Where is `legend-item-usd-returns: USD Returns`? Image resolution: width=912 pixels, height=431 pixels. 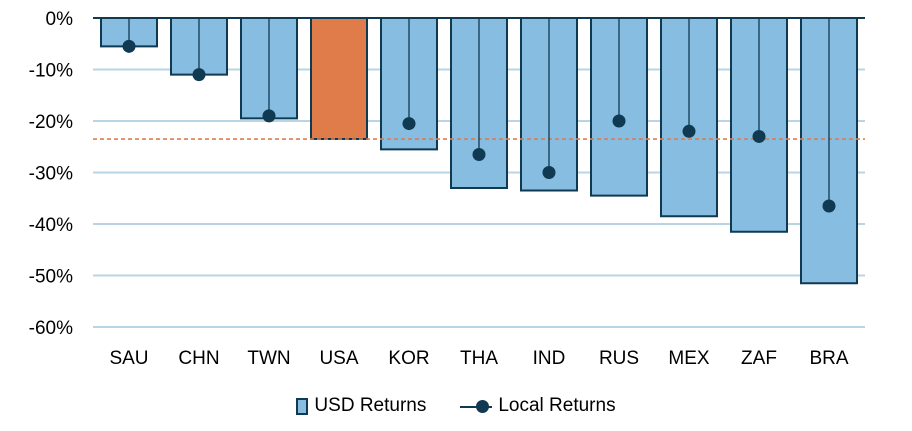 legend-item-usd-returns: USD Returns is located at coordinates (361, 406).